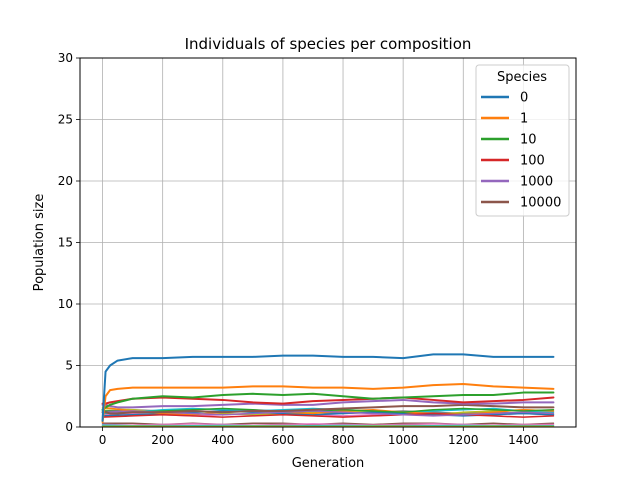 This screenshot has height=480, width=640. I want to click on y-tick-label: 15, so click(65, 243).